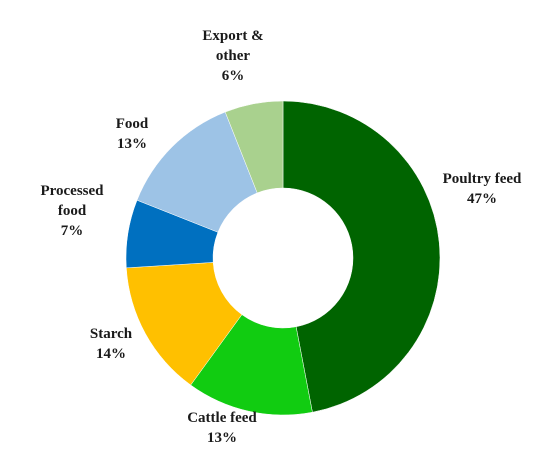 This screenshot has width=546, height=467. Describe the element at coordinates (111, 354) in the screenshot. I see `slice-value-starch: 14%` at that location.